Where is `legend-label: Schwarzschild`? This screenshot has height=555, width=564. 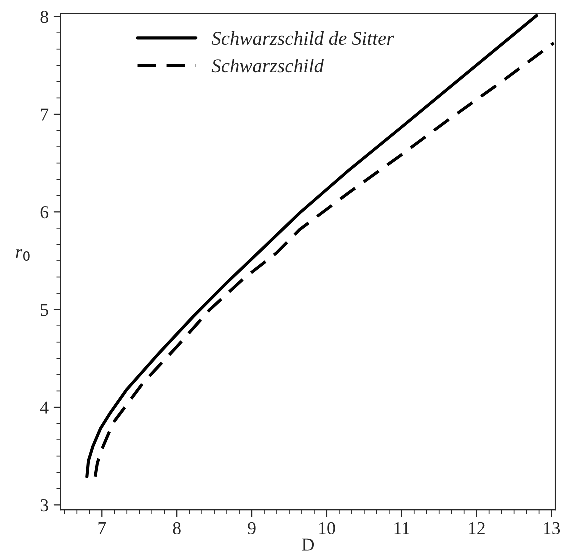
legend-label: Schwarzschild is located at coordinates (268, 65).